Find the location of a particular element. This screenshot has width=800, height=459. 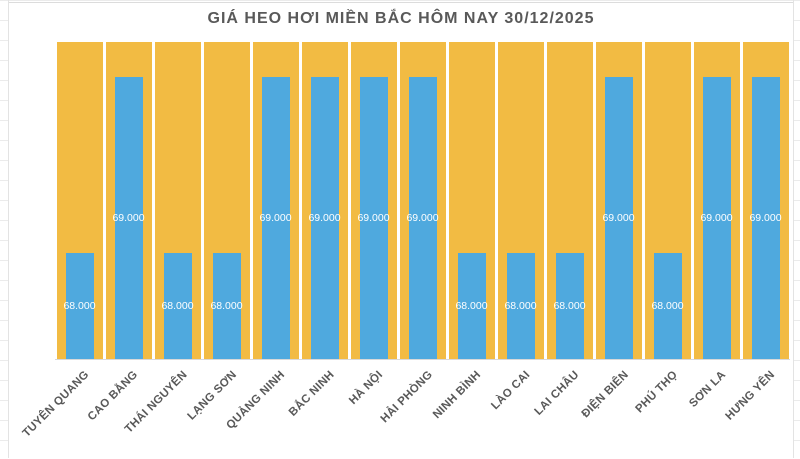

bar-11: 68.000 is located at coordinates (569, 306).